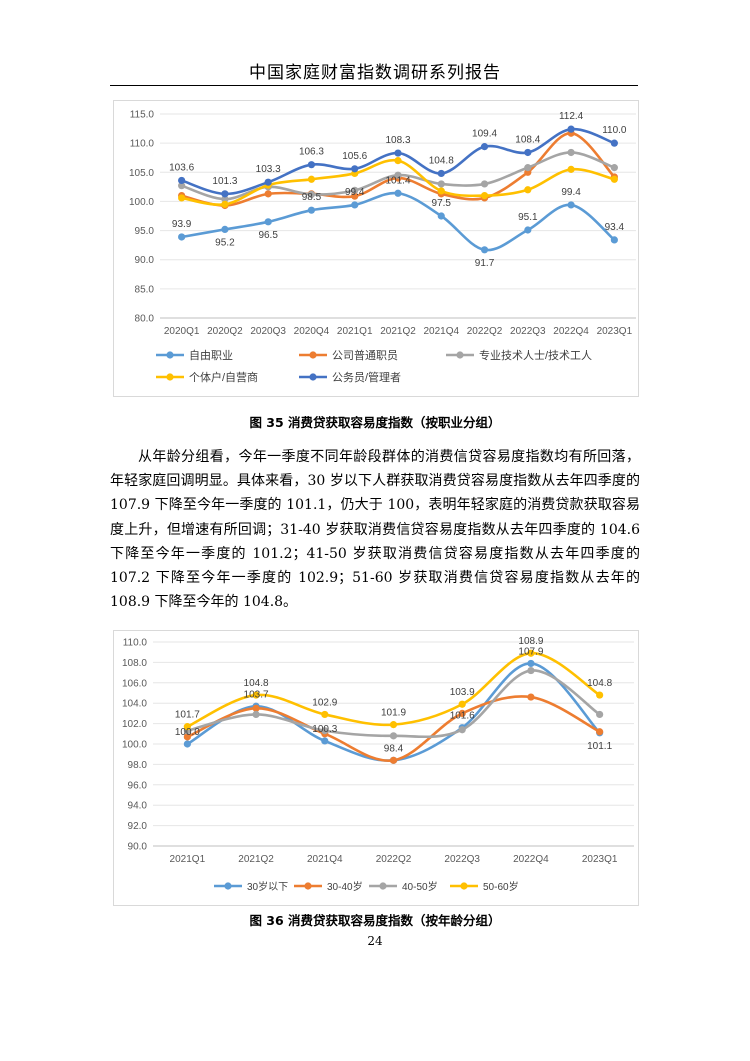 This screenshot has height=1061, width=750. Describe the element at coordinates (535, 355) in the screenshot. I see `legend-label: 专业技术人士/技术工人` at that location.